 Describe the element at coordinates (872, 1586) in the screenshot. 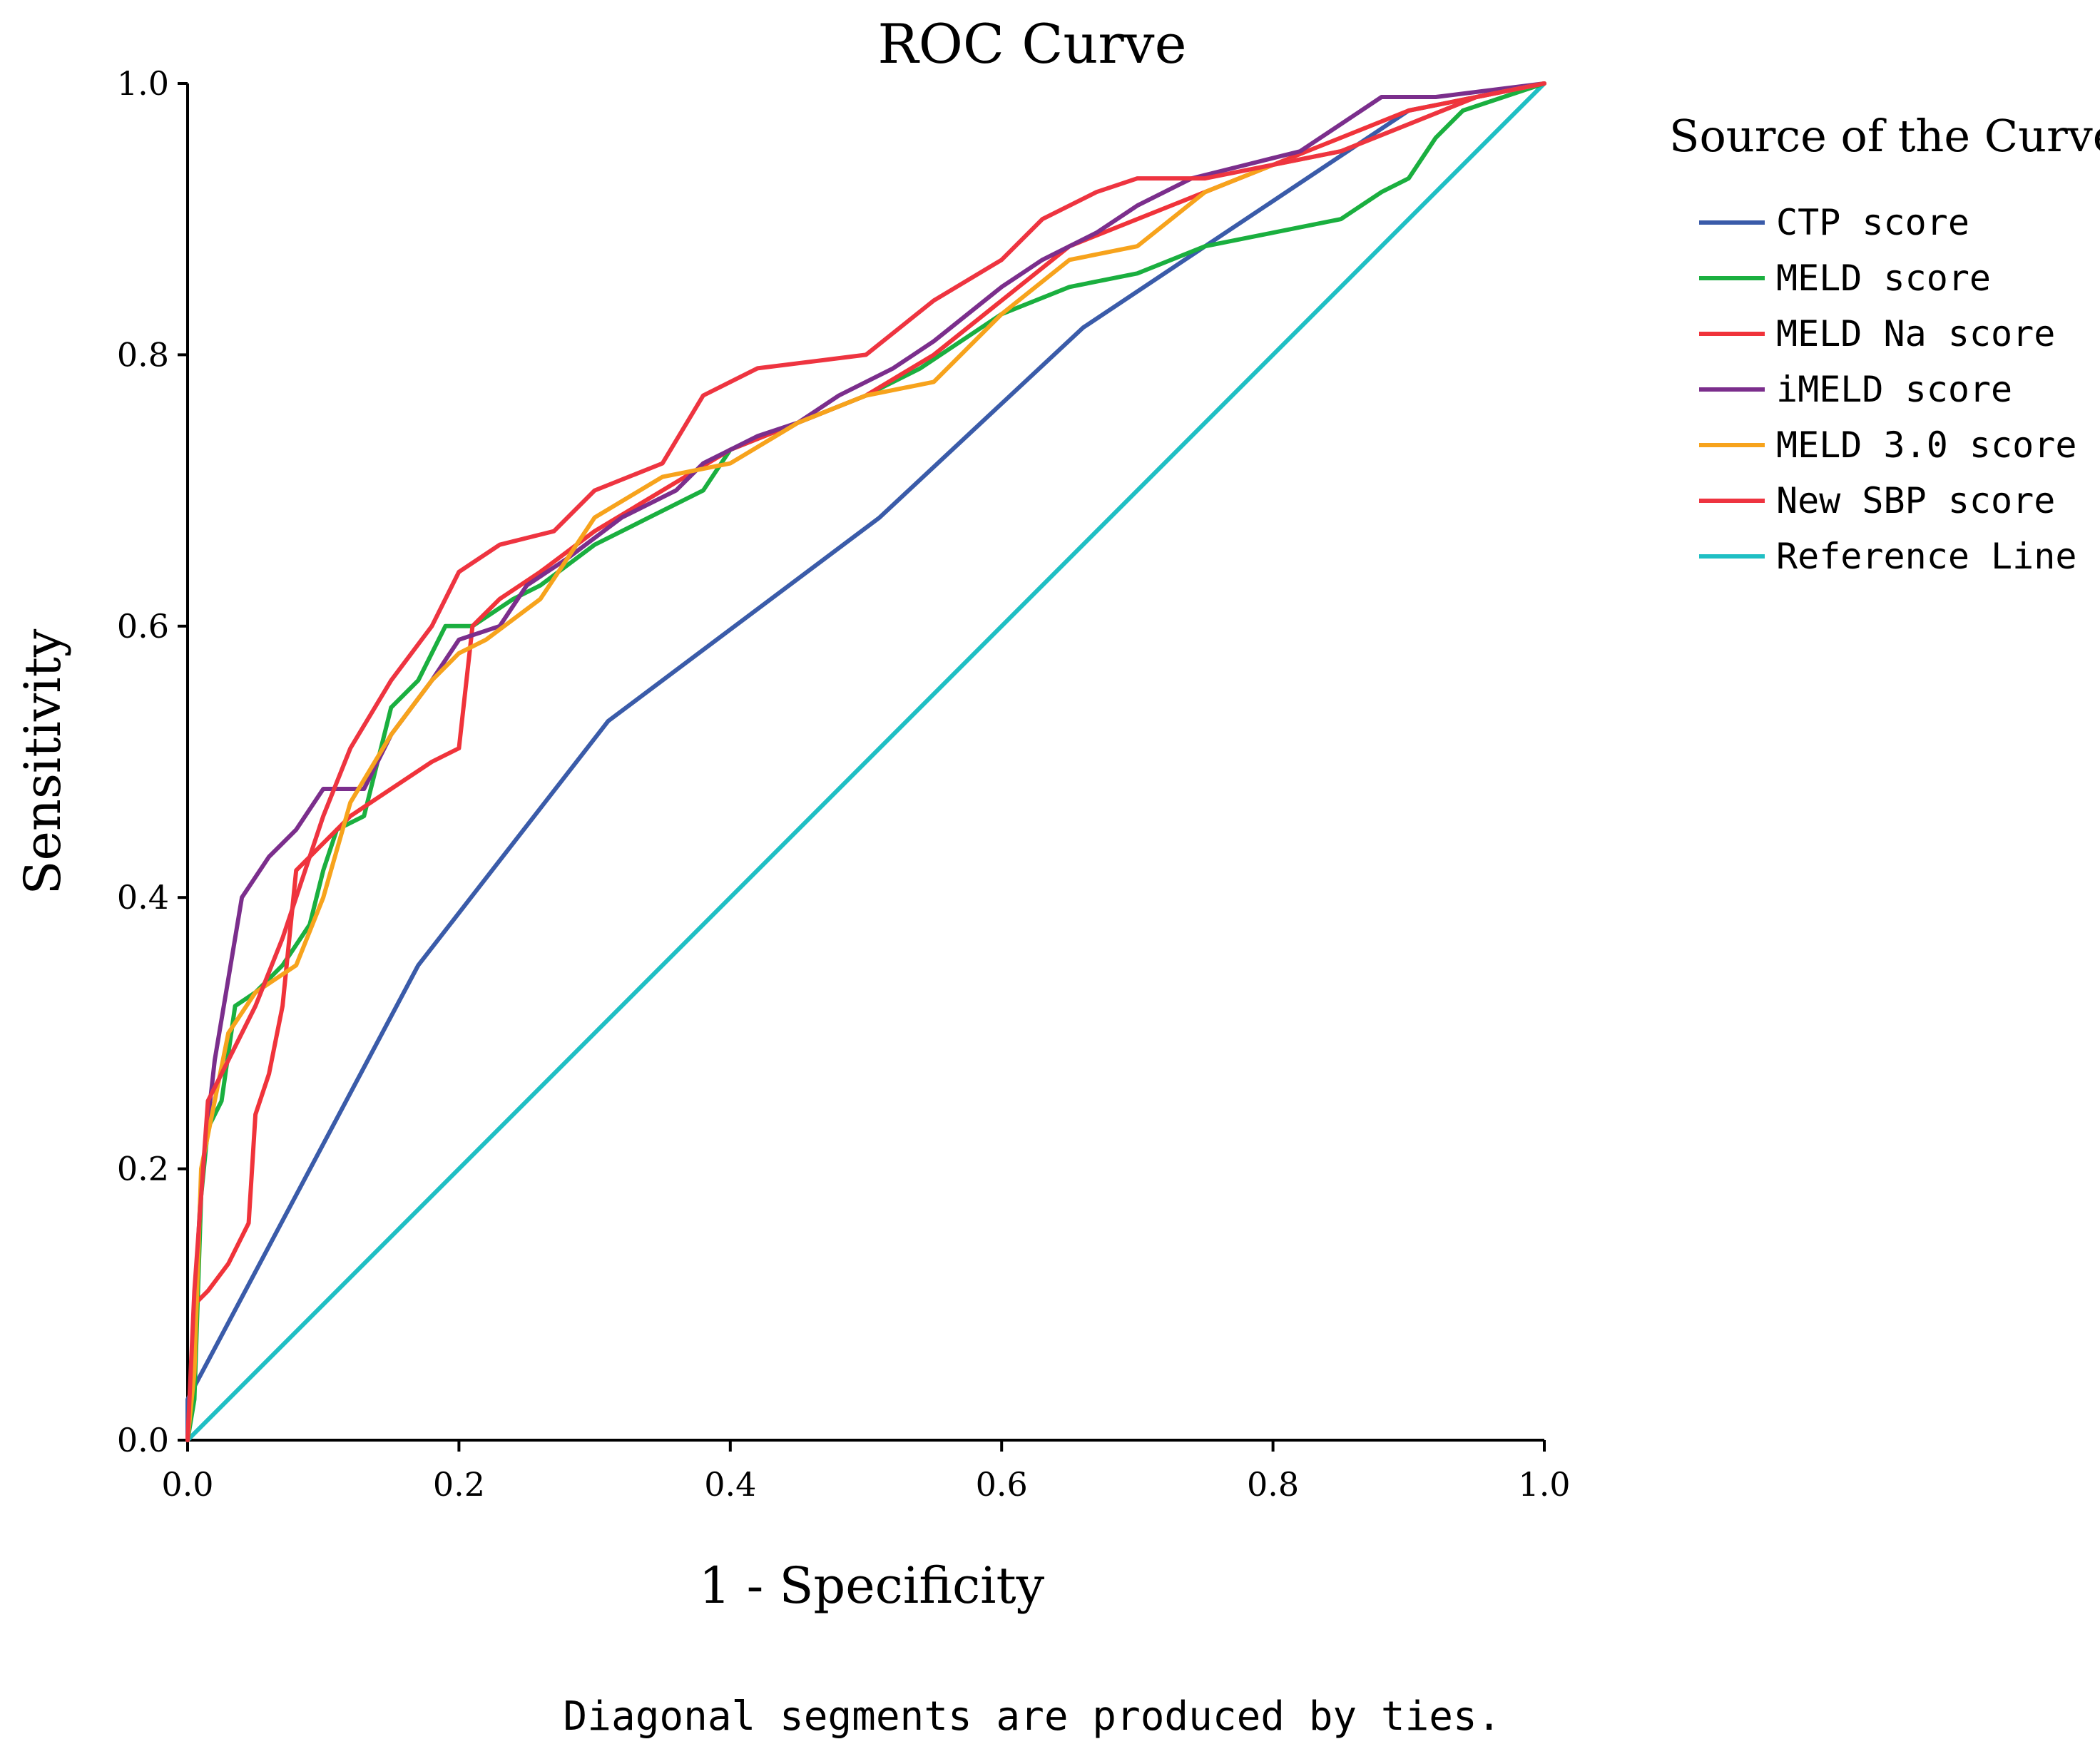

I see `x-axis-title: 1 - Specificity` at that location.